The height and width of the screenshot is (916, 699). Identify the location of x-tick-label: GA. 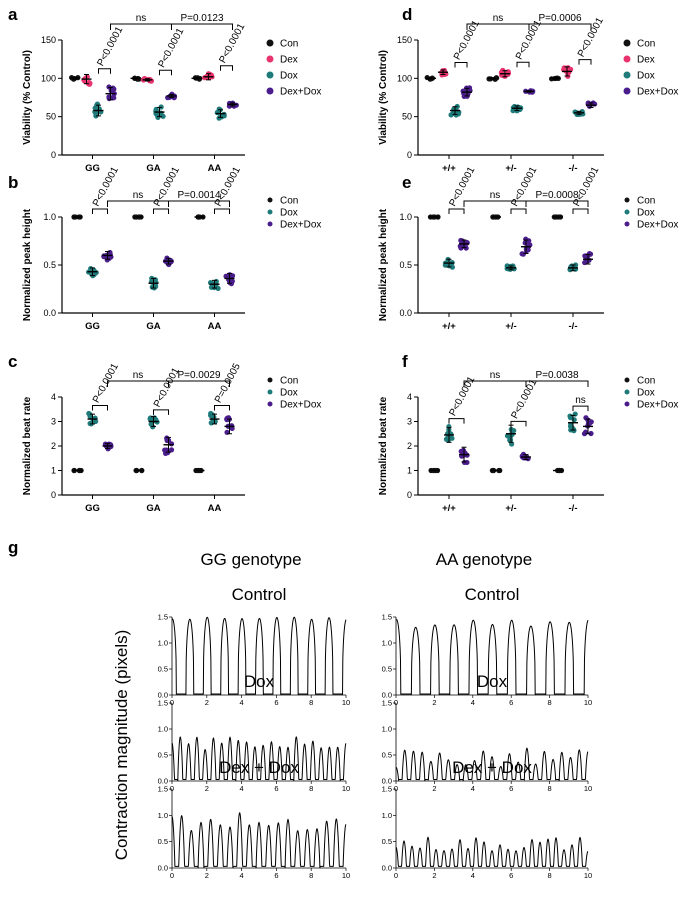
(153, 326).